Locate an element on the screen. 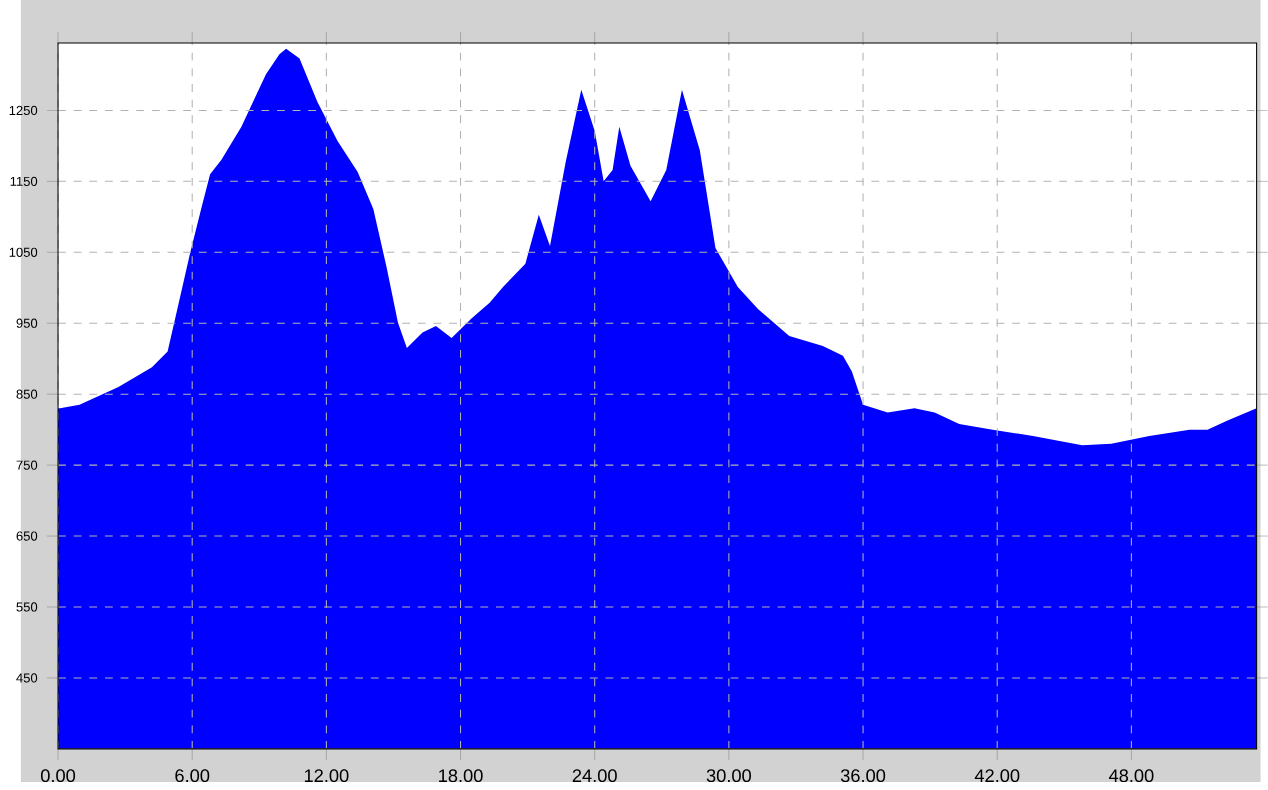  x-tick-label: 6.00 is located at coordinates (192, 775).